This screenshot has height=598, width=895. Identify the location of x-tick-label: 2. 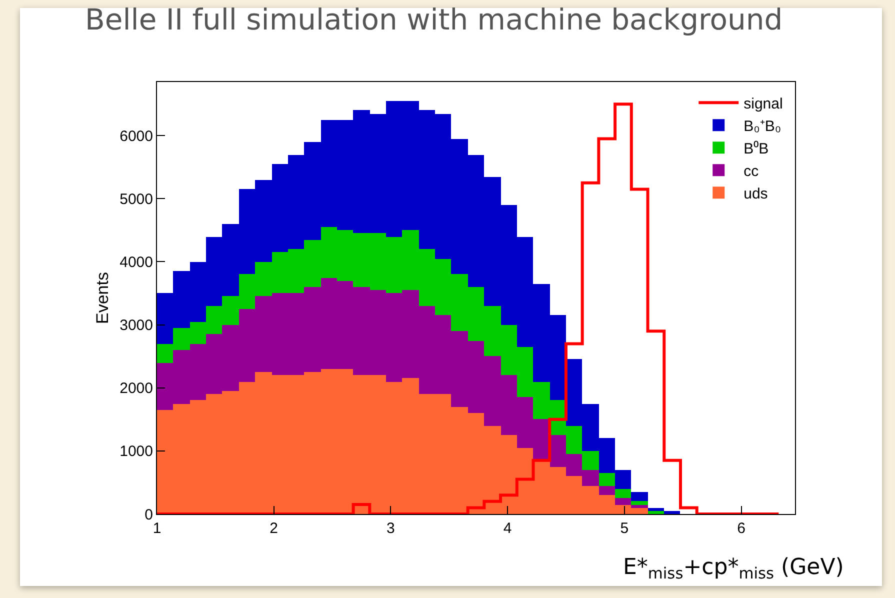
(274, 528).